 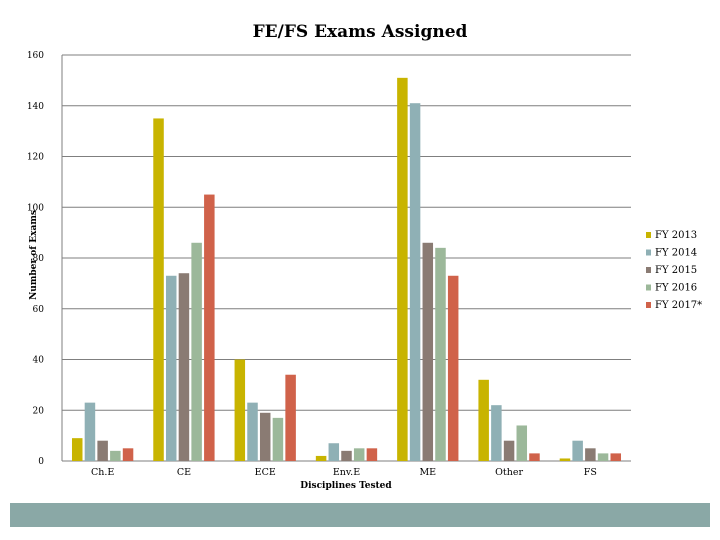 What do you see at coordinates (360, 32) in the screenshot?
I see `chart-title: FE/FS Exams Assigned` at bounding box center [360, 32].